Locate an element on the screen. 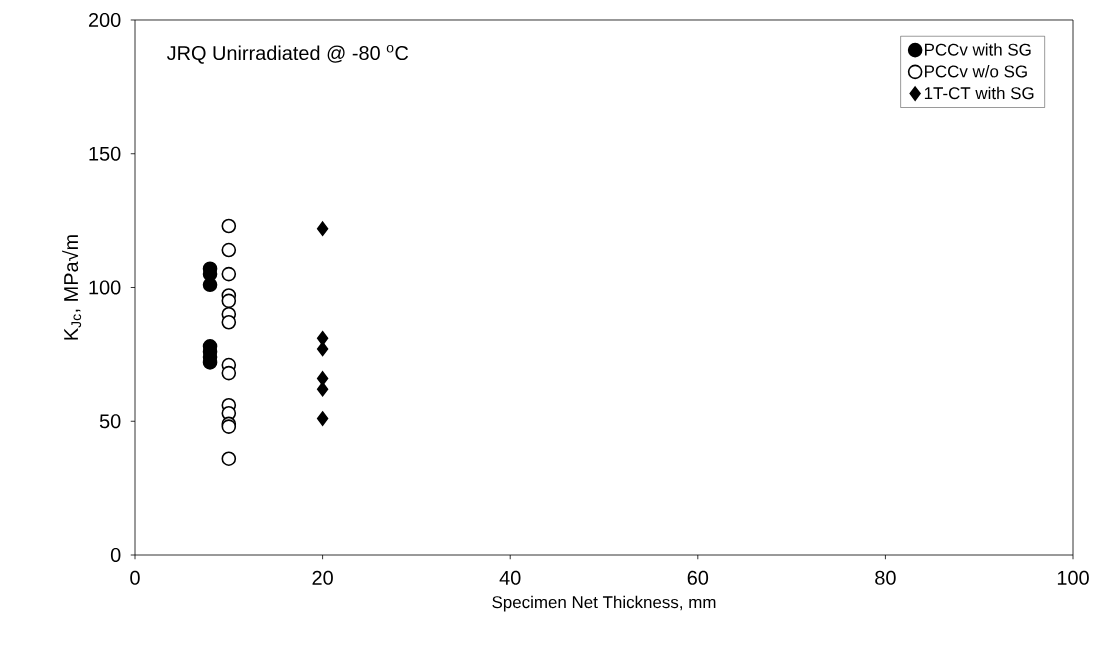 This screenshot has height=648, width=1107. text: JRQ Unirradiated @ -80 $^{o}$C is located at coordinates (287, 54).